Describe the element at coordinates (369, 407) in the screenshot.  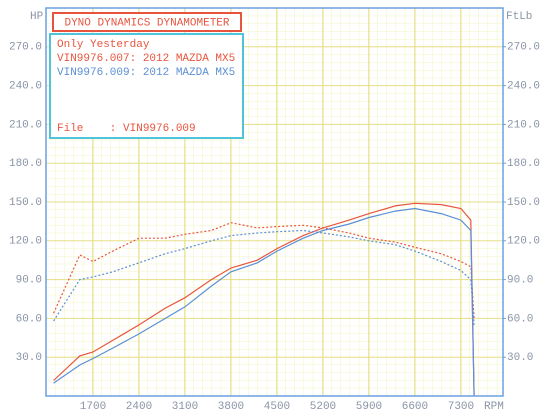
I see `x-tick-label: 5900` at that location.